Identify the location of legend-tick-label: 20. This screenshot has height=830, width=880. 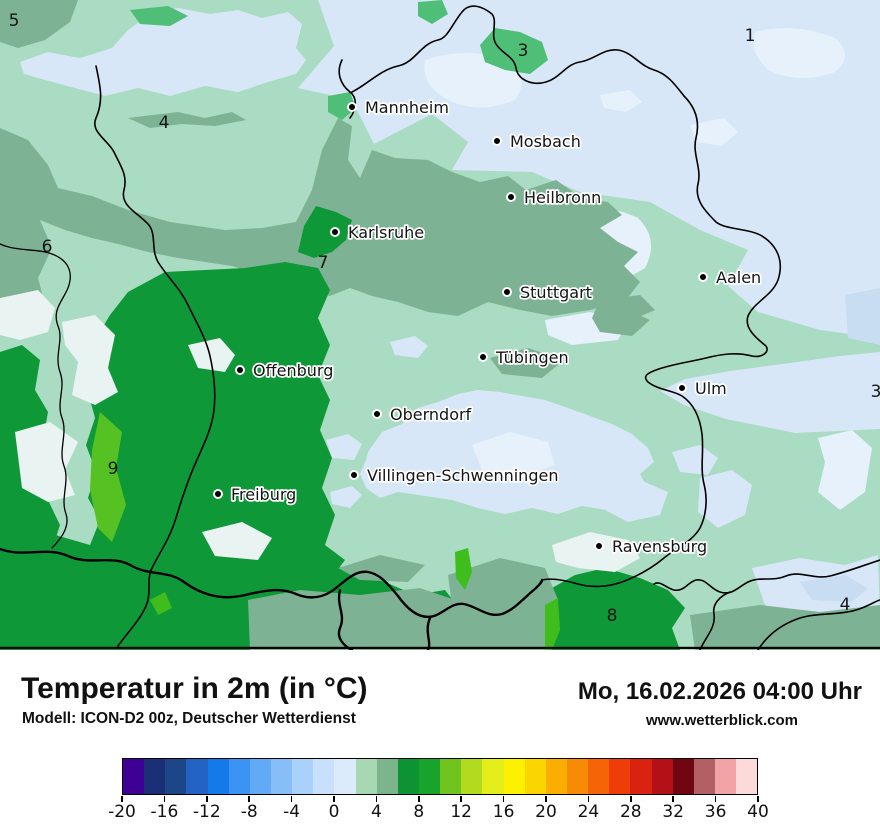
(546, 812).